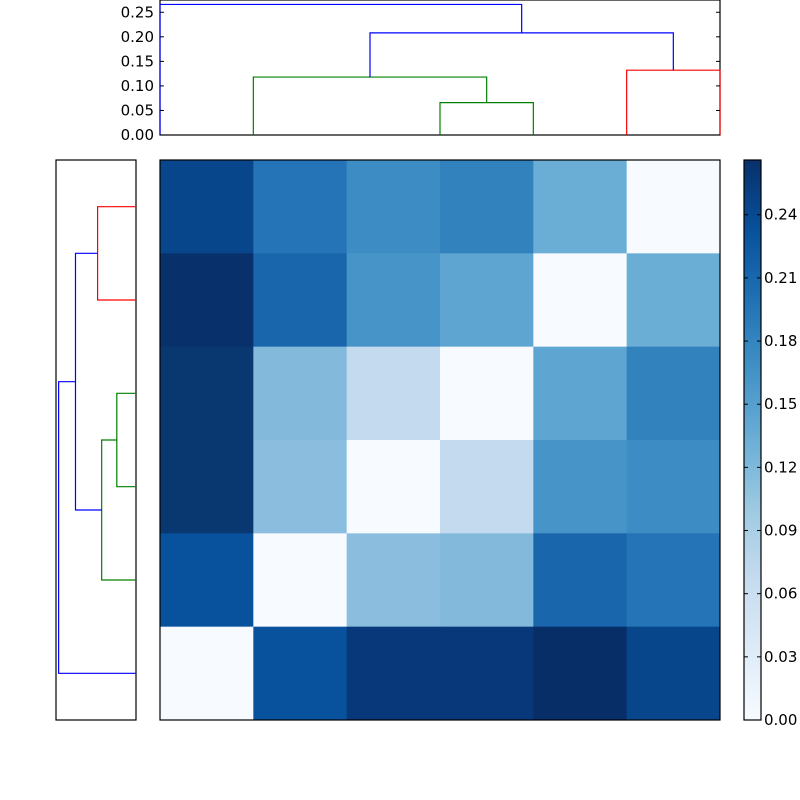  I want to click on colorbar-tick-label: 0.18, so click(780, 341).